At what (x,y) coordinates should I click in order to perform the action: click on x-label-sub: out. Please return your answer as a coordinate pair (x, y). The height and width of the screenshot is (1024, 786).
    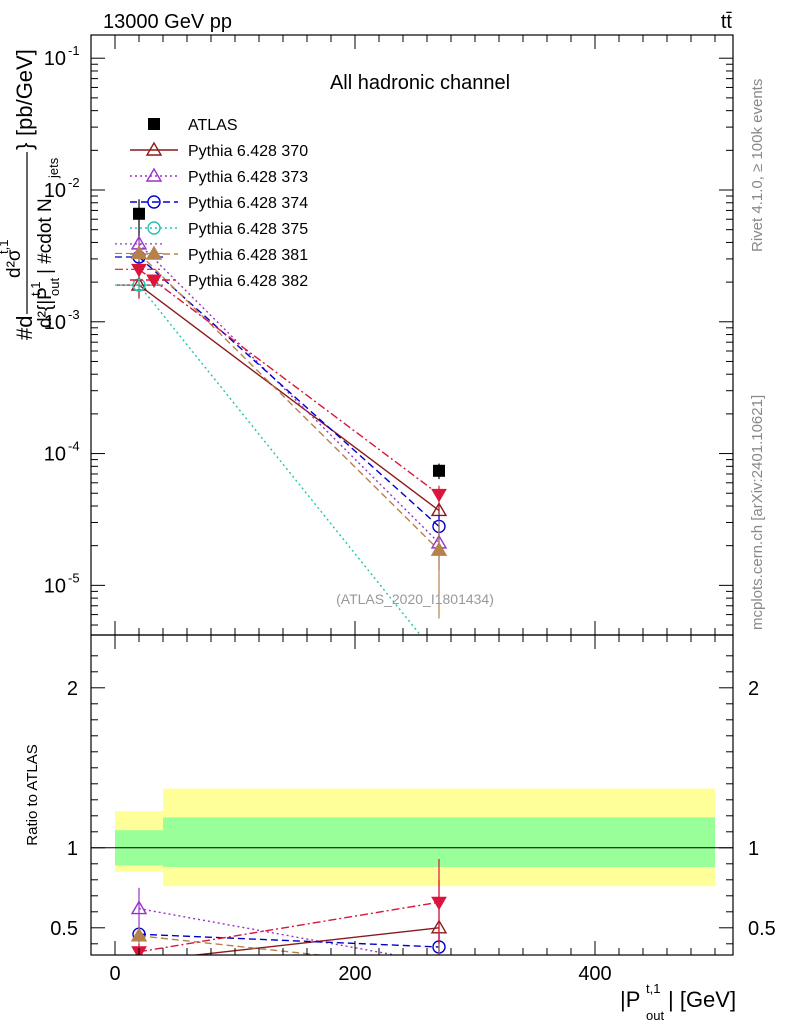
    Looking at the image, I should click on (655, 1015).